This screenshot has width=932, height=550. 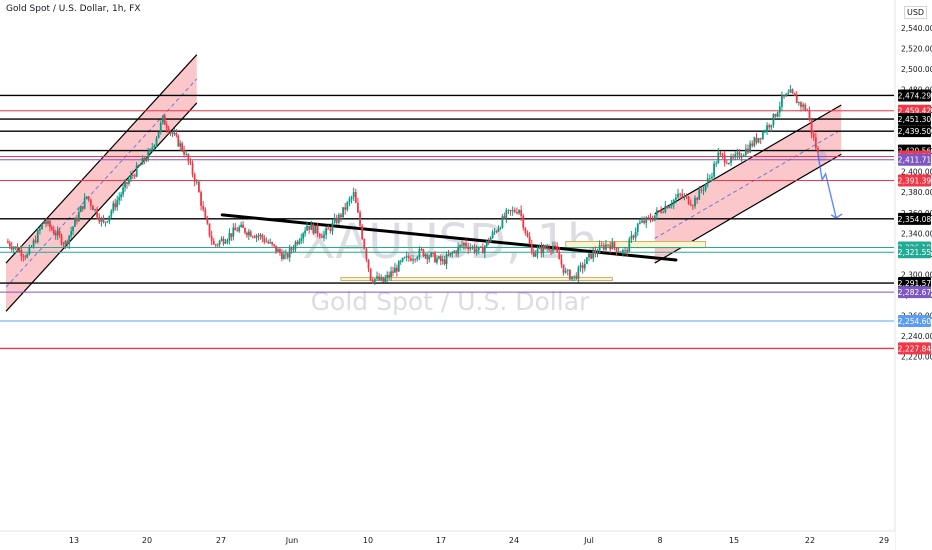 What do you see at coordinates (659, 540) in the screenshot?
I see `x-tick-label: 8` at bounding box center [659, 540].